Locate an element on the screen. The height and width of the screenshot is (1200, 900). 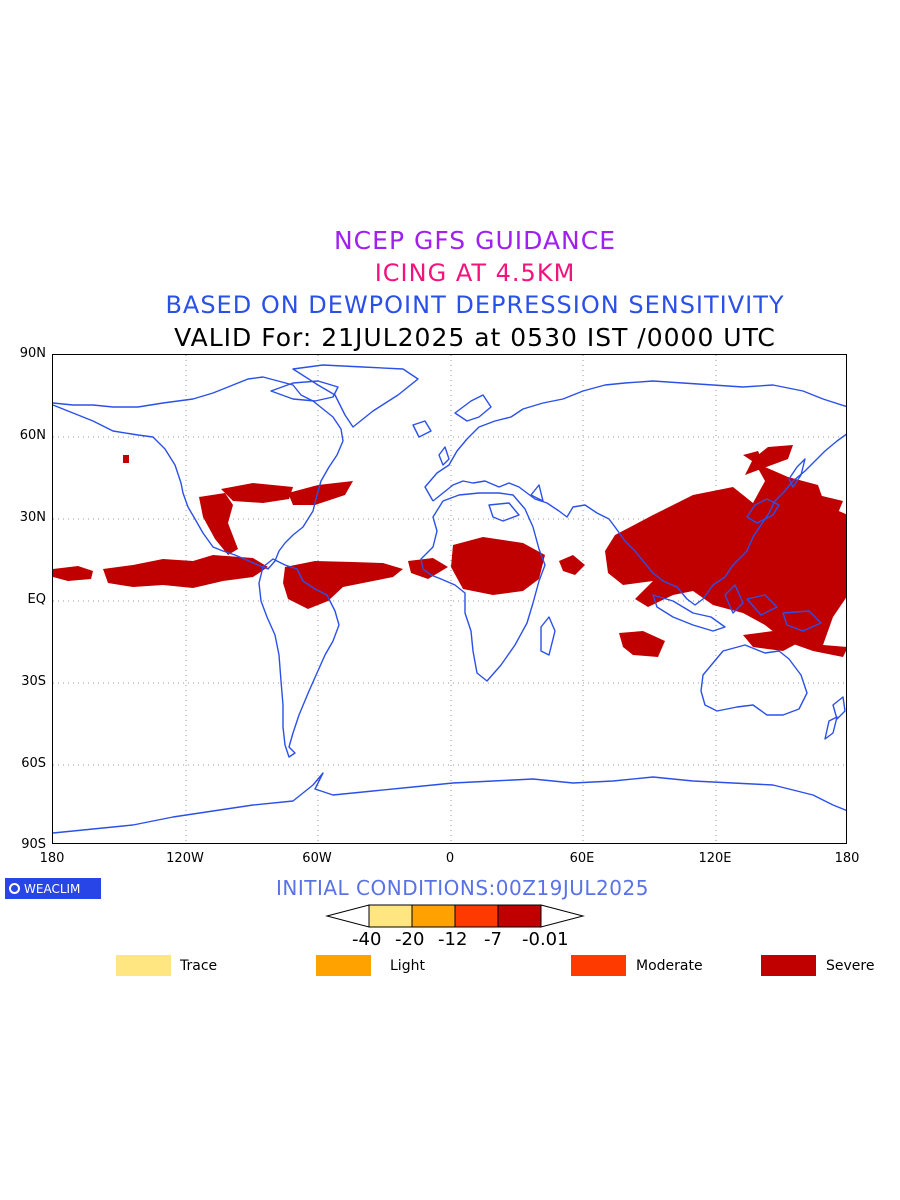
chart-subtitle-method: BASED ON DEWPOINT DEPRESSION SENSITIVITY is located at coordinates (475, 305).